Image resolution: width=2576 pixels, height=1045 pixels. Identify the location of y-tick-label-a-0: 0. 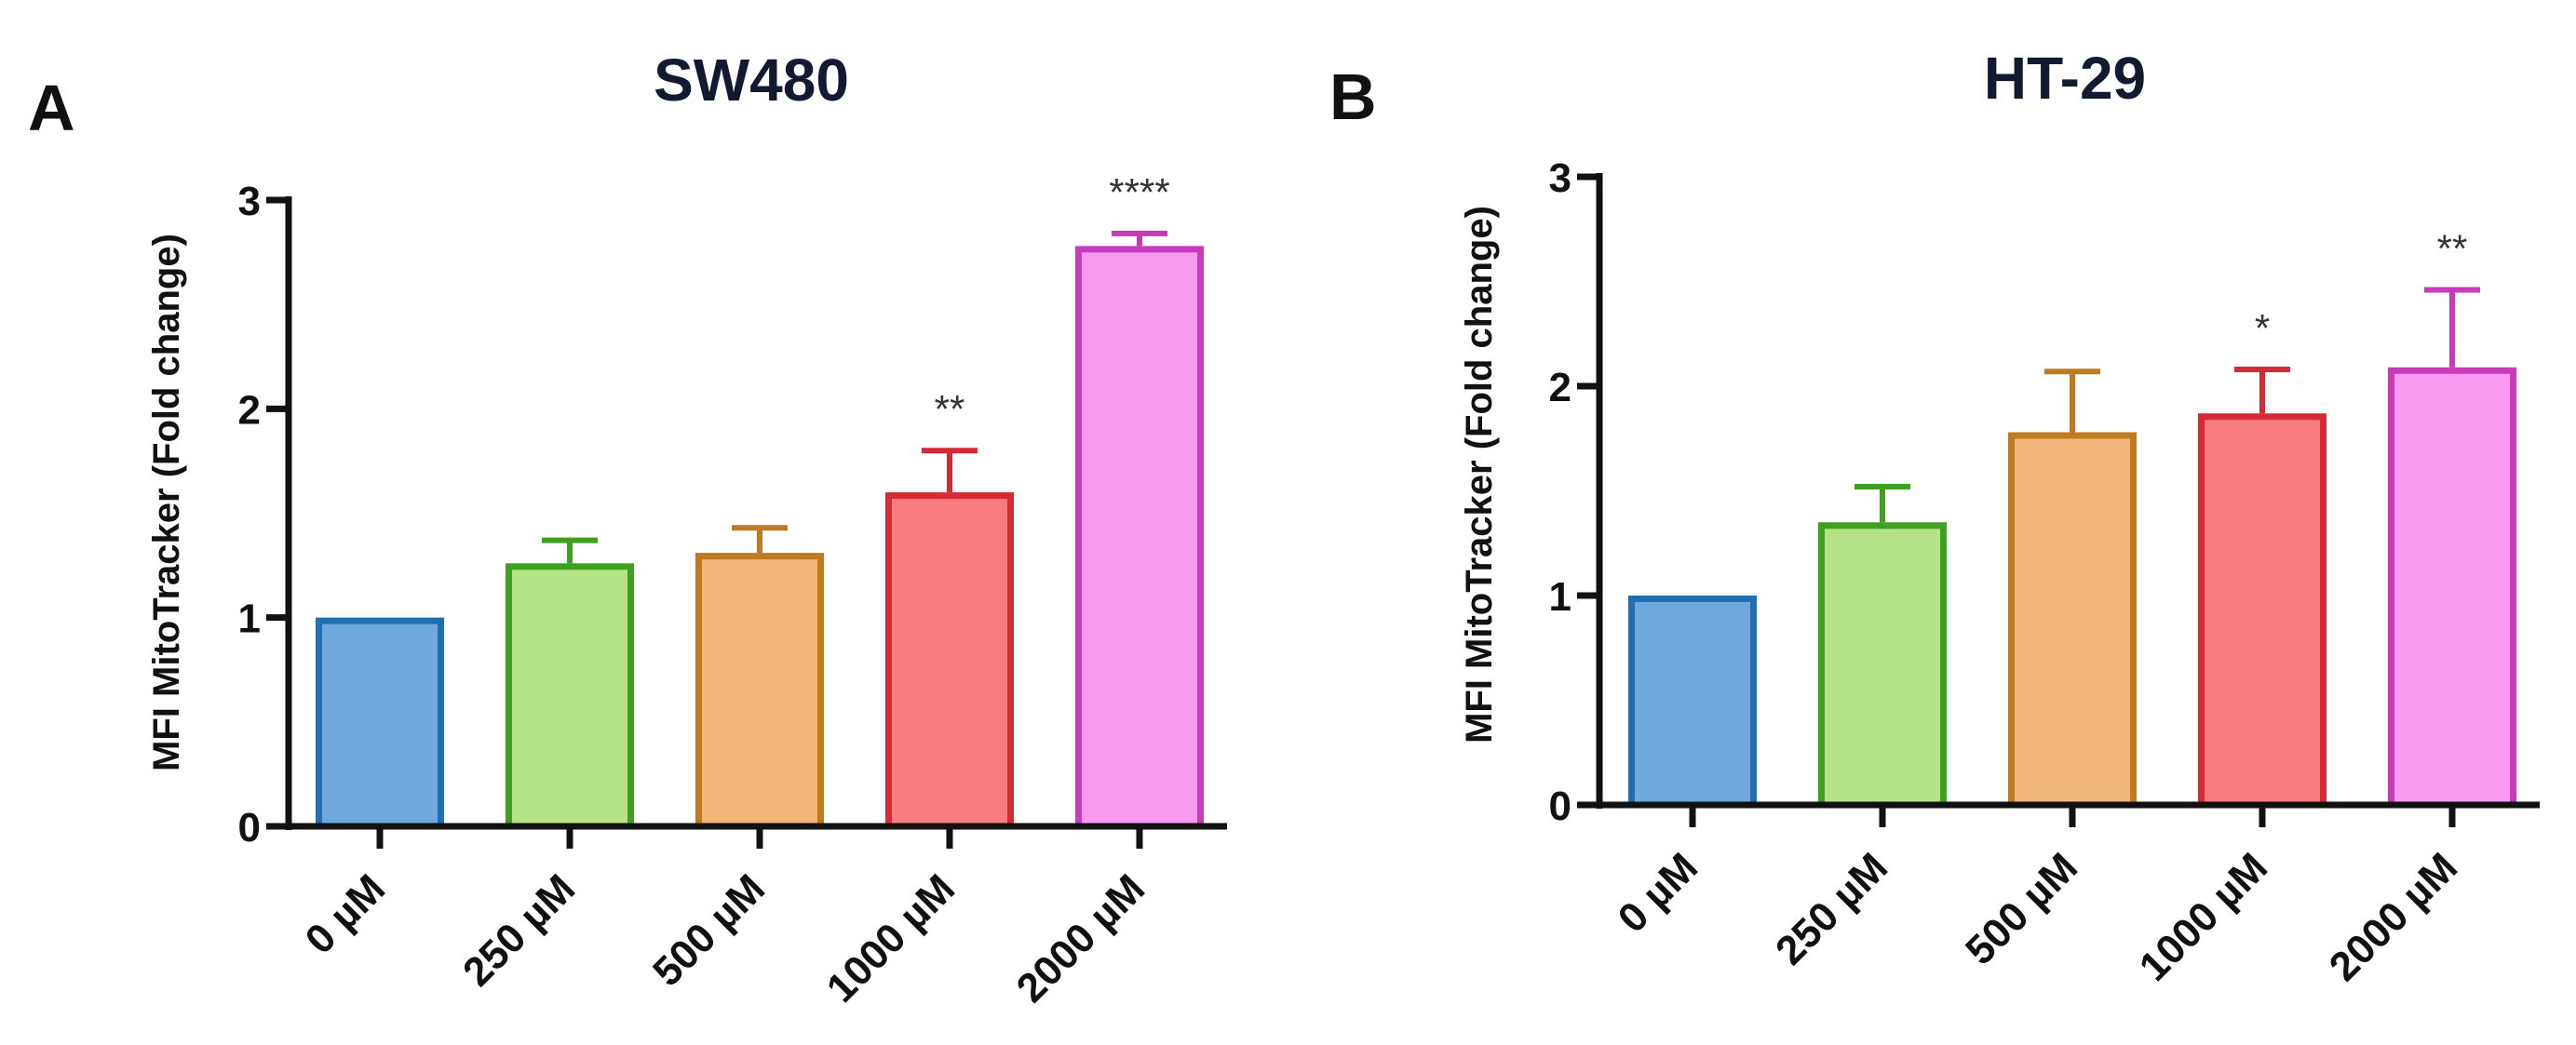
(249, 828).